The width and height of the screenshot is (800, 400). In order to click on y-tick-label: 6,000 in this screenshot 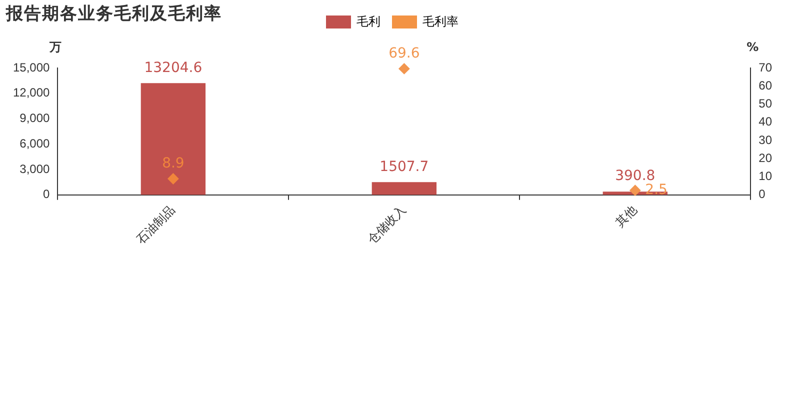, I will do `click(35, 143)`.